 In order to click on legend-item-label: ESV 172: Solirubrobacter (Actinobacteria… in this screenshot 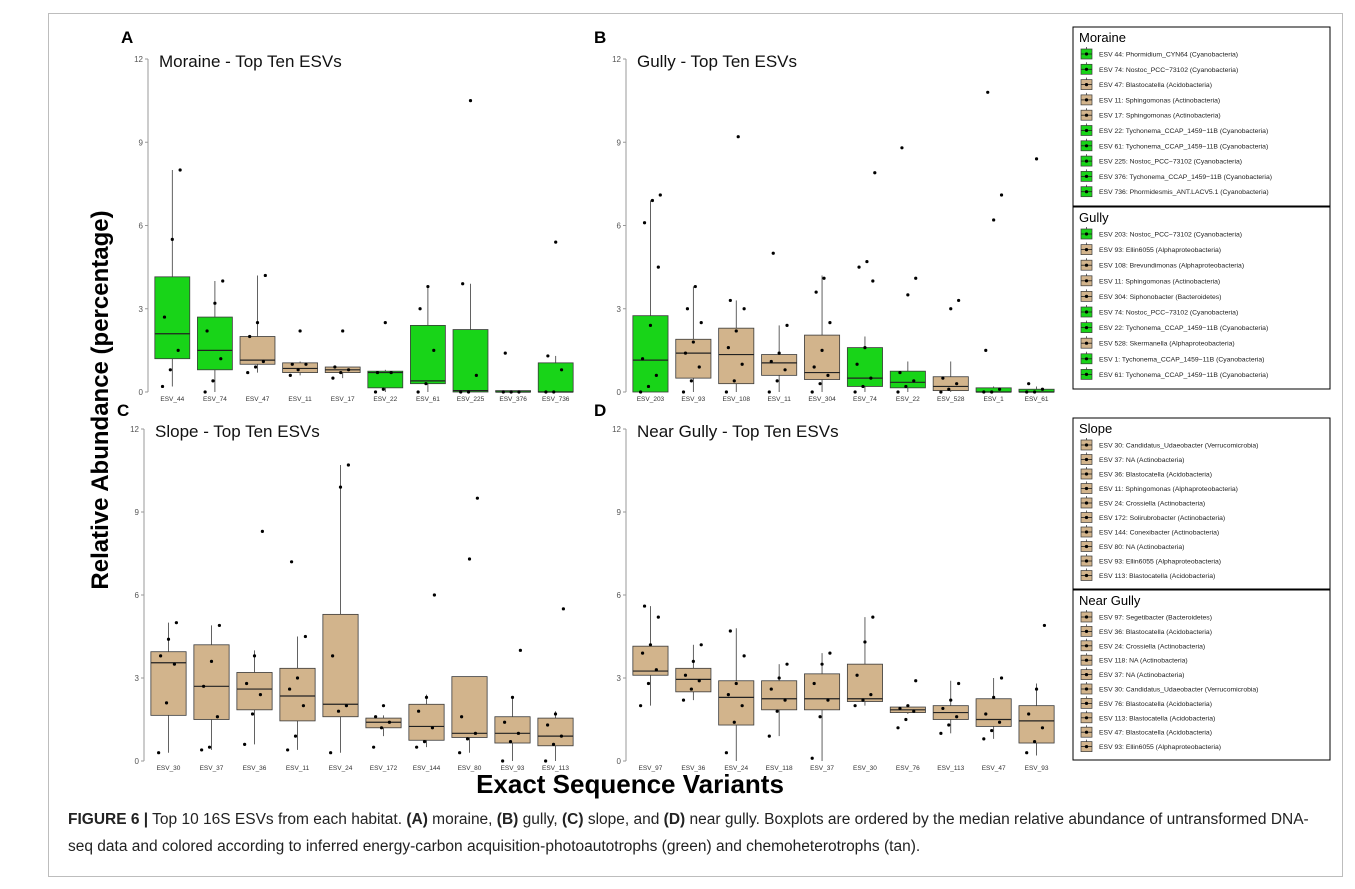, I will do `click(1162, 518)`.